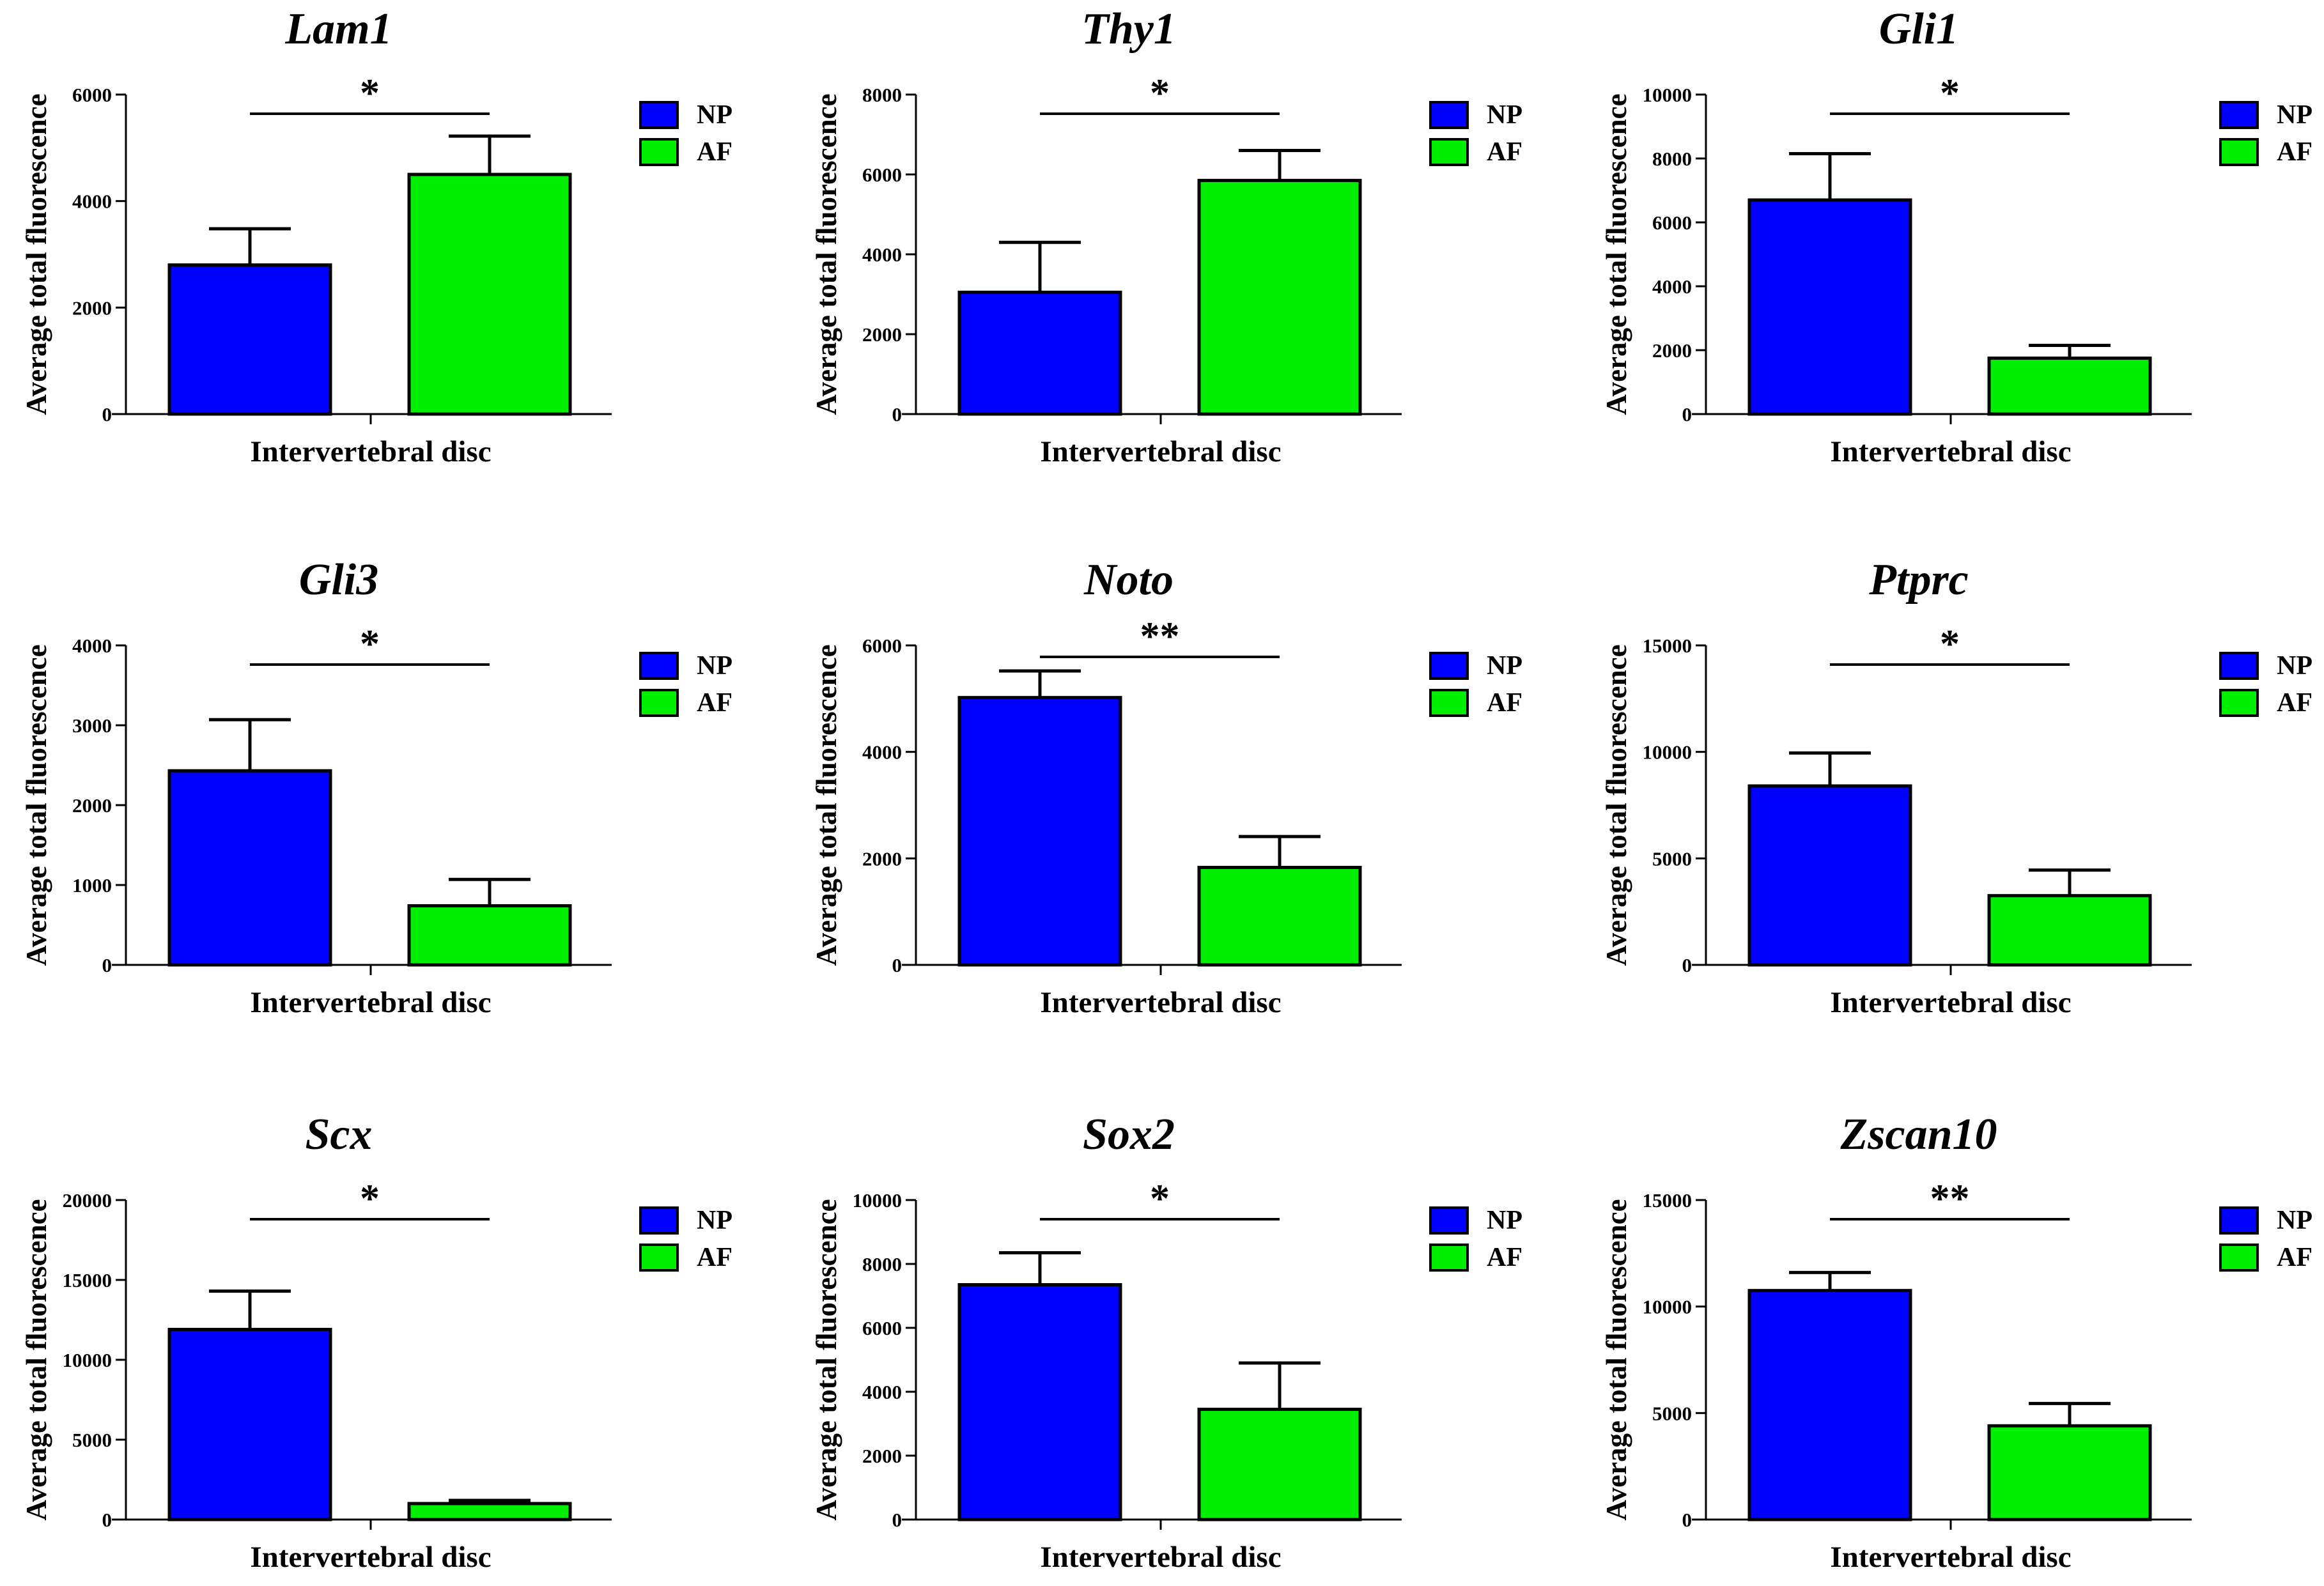 This screenshot has height=1586, width=2324. Describe the element at coordinates (340, 1134) in the screenshot. I see `chart-title: Scx` at that location.